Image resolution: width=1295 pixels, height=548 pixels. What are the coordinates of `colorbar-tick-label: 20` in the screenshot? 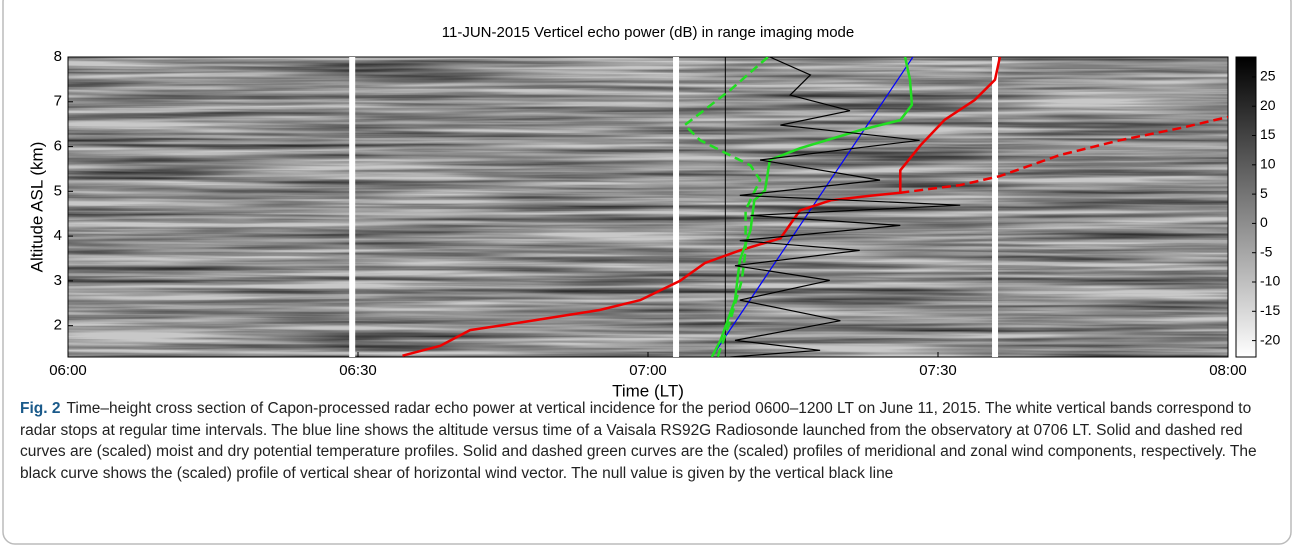 It's located at (1268, 105).